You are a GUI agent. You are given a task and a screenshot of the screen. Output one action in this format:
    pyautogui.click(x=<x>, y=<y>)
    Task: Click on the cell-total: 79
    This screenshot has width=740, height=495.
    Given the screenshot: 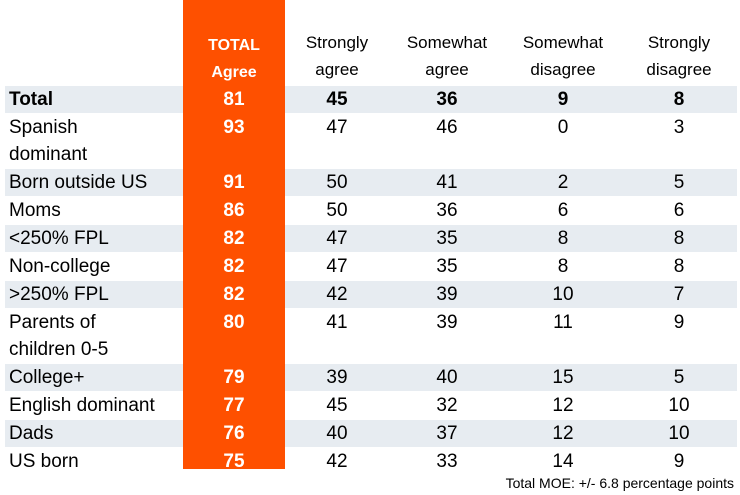 What is the action you would take?
    pyautogui.click(x=234, y=377)
    